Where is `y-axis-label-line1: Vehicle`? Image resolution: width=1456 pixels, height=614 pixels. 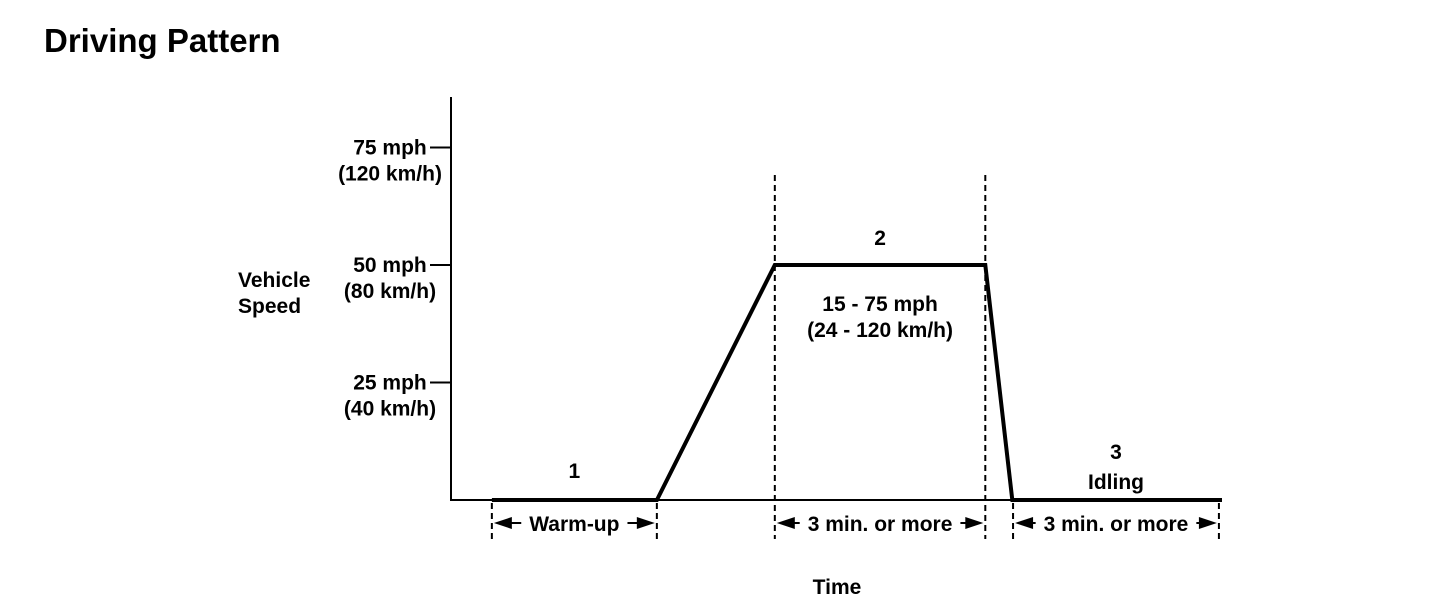
y-axis-label-line1: Vehicle is located at coordinates (274, 280).